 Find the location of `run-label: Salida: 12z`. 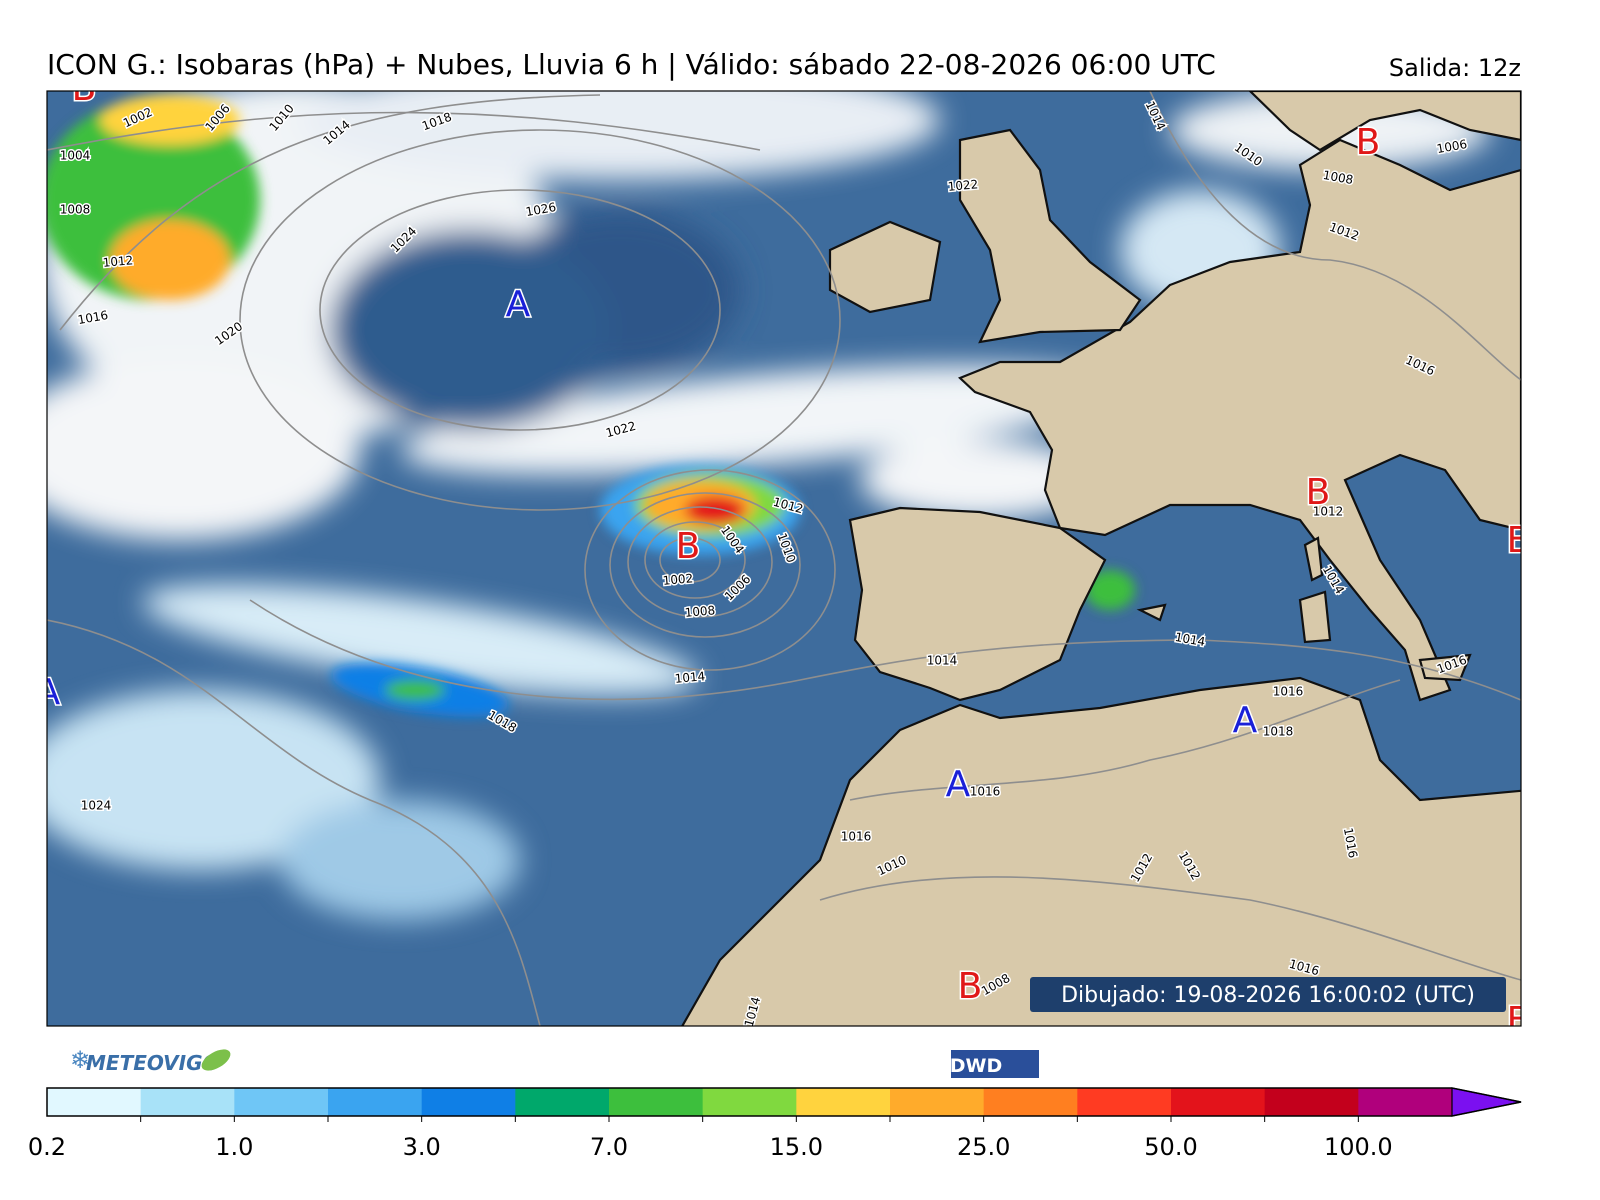

run-label: Salida: 12z is located at coordinates (1455, 68).